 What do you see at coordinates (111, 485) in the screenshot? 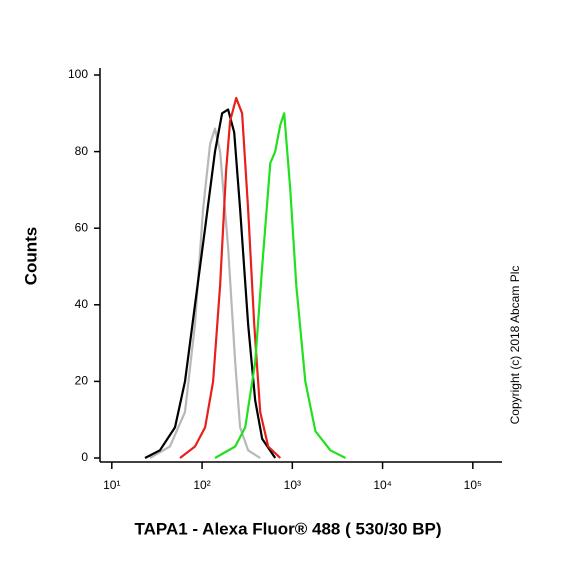
I see `x-tick-label: 10¹` at bounding box center [111, 485].